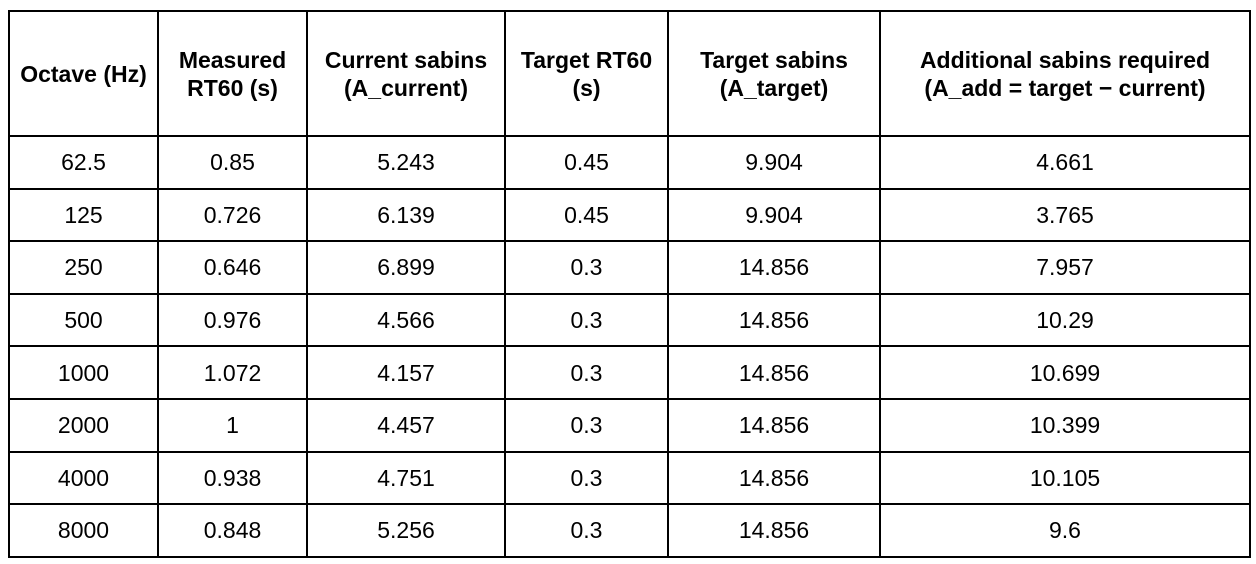  I want to click on table-cell: 0.85, so click(232, 162).